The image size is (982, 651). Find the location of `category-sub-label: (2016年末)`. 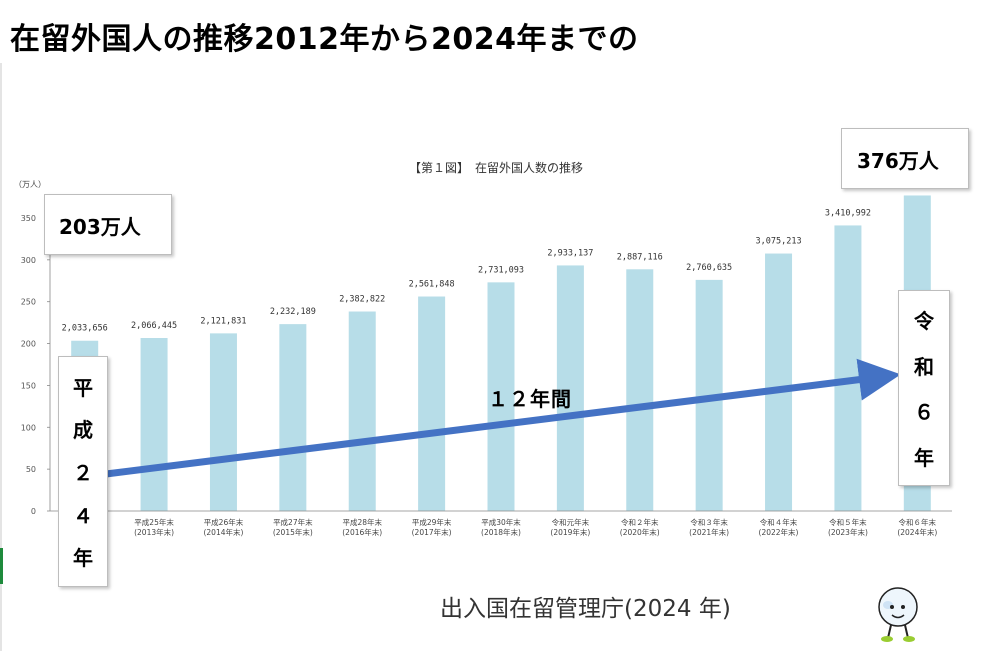

category-sub-label: (2016年末) is located at coordinates (362, 532).